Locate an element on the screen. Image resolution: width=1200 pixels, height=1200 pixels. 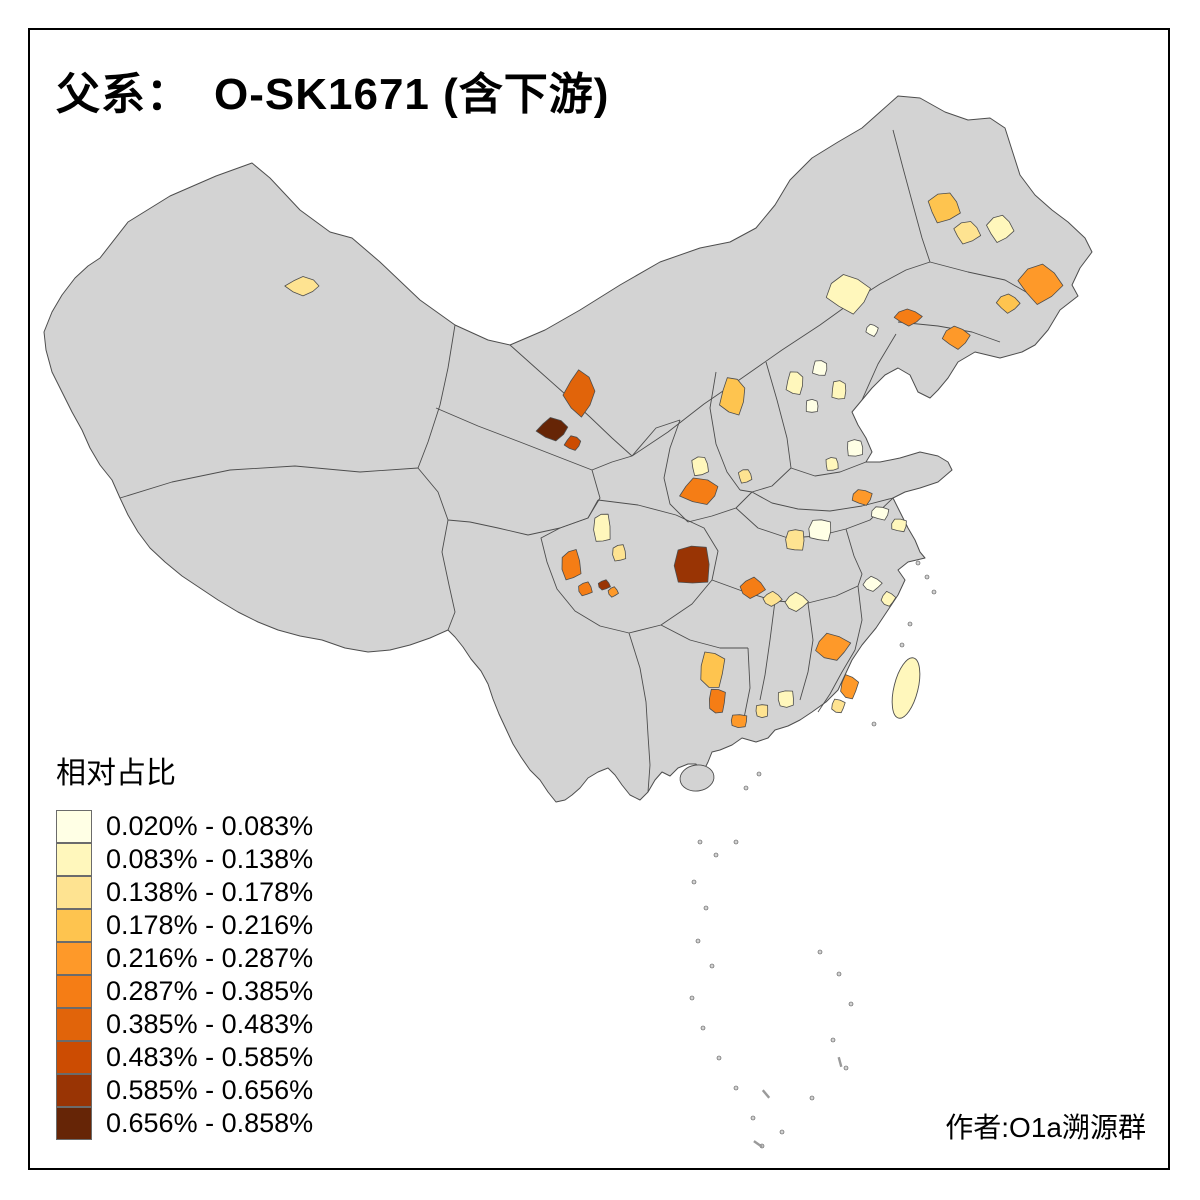
hainan-island is located at coordinates (697, 778).